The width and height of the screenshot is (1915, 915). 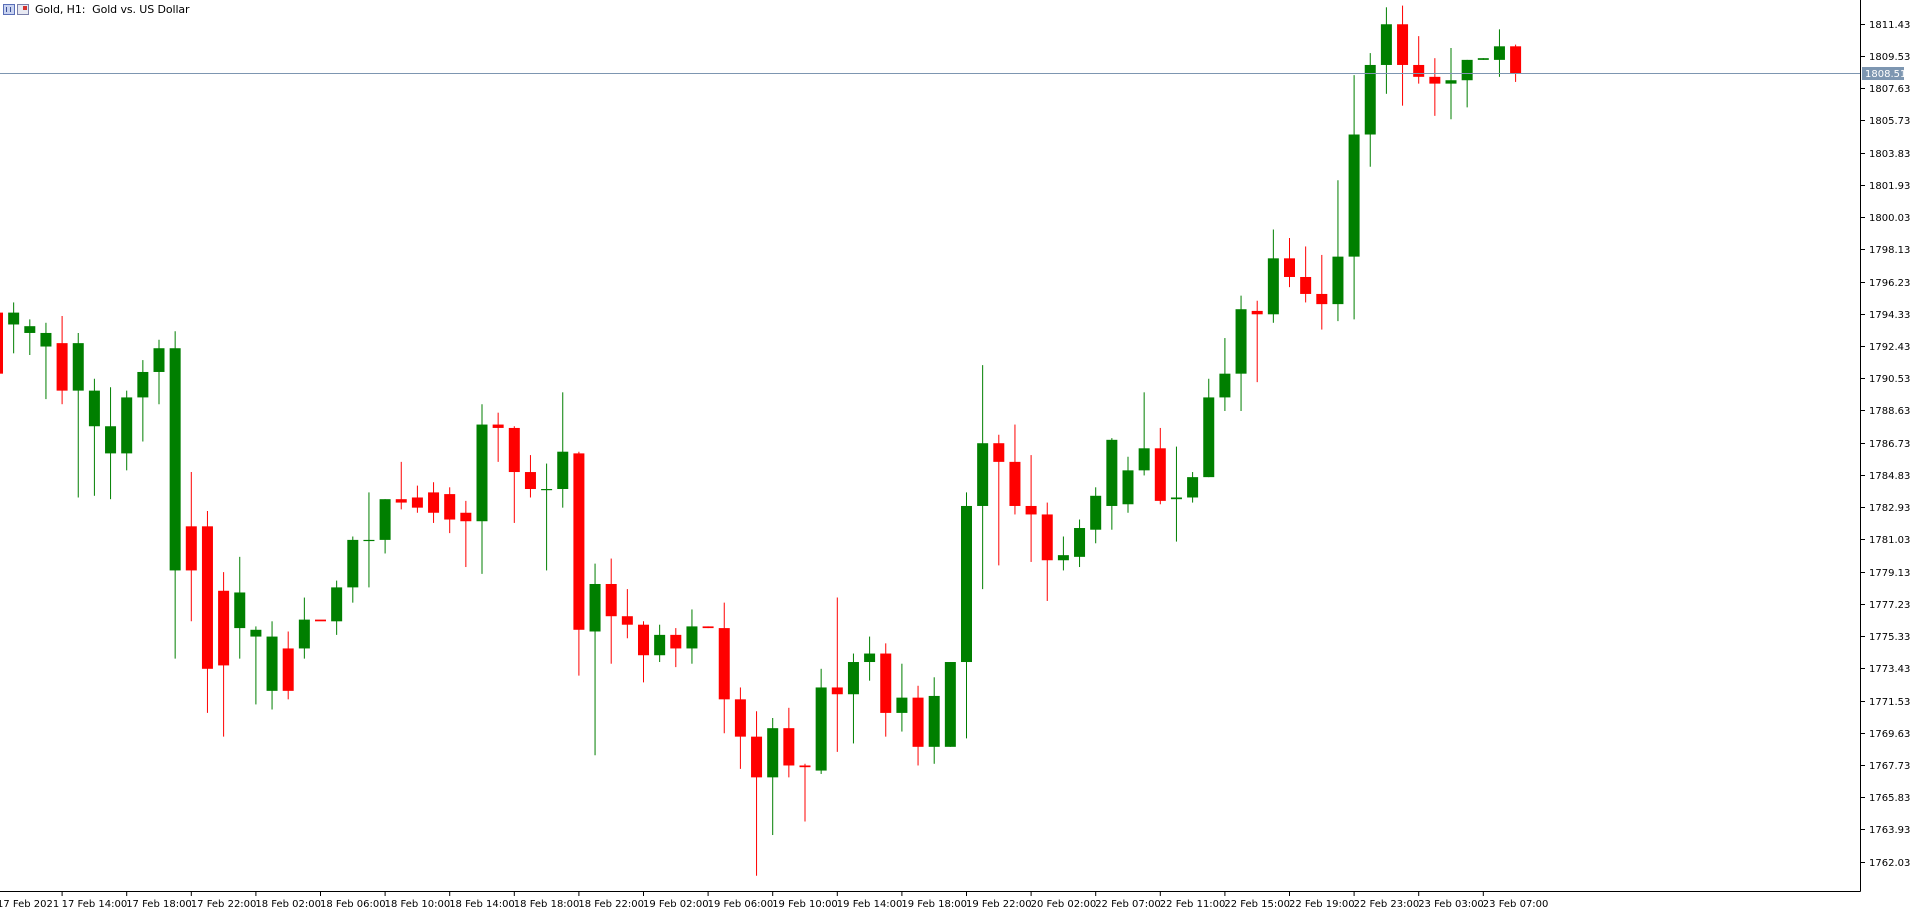 I want to click on price-tick-label: 1773.43, so click(x=1889, y=669).